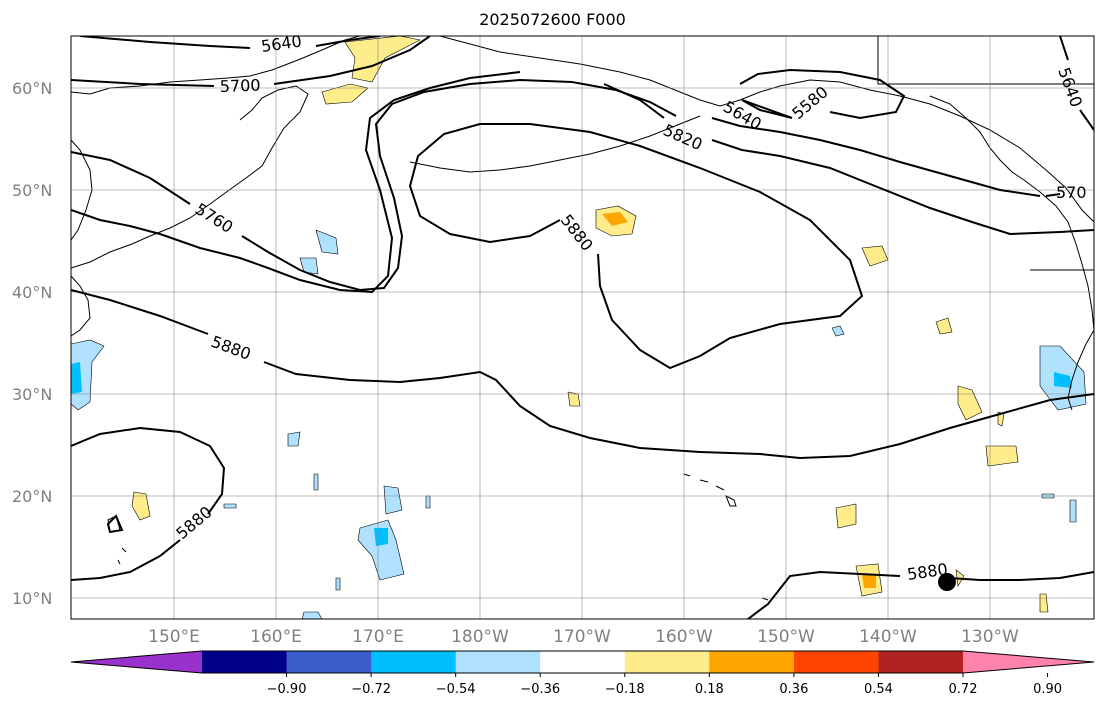  Describe the element at coordinates (710, 490) in the screenshot. I see `hawaii-islands` at that location.